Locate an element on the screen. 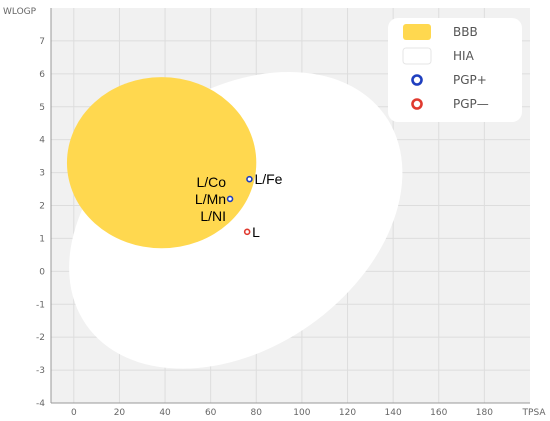 Image resolution: width=550 pixels, height=421 pixels. point-label: L/Co L/Mn L/NI is located at coordinates (210, 199).